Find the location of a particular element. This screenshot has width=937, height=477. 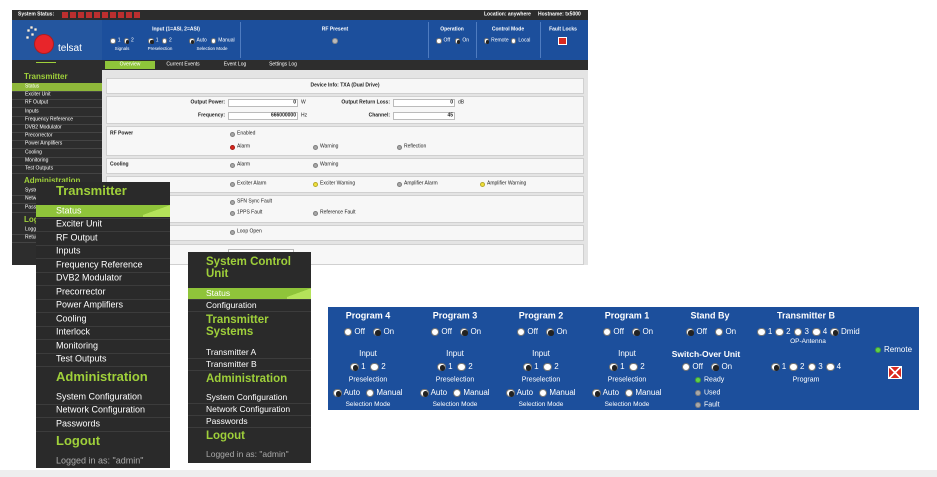

tab: Current Events is located at coordinates (183, 64).